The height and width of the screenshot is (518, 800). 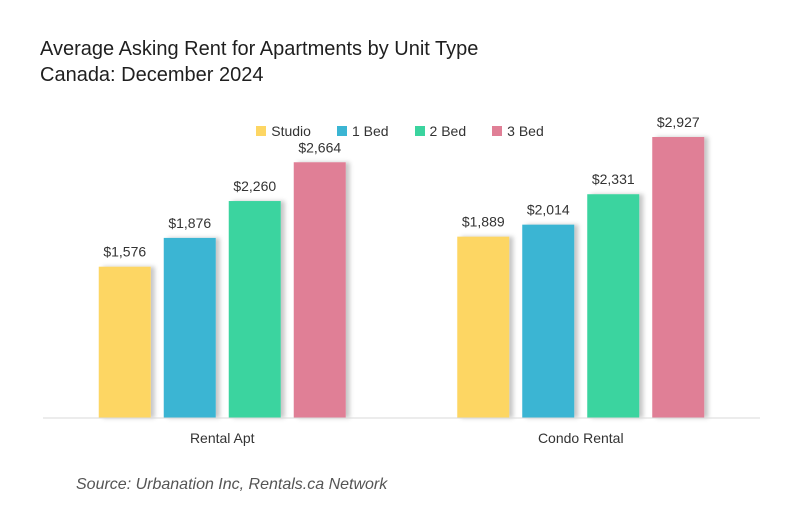 I want to click on bar-2bed-rental-apt, so click(x=254, y=309).